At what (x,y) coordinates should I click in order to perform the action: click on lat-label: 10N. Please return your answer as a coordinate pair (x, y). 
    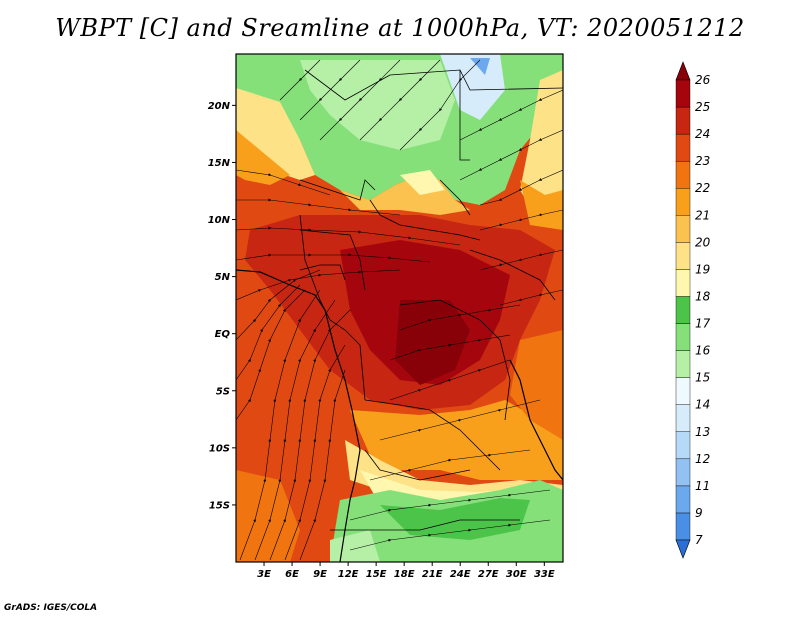
    Looking at the image, I should click on (219, 220).